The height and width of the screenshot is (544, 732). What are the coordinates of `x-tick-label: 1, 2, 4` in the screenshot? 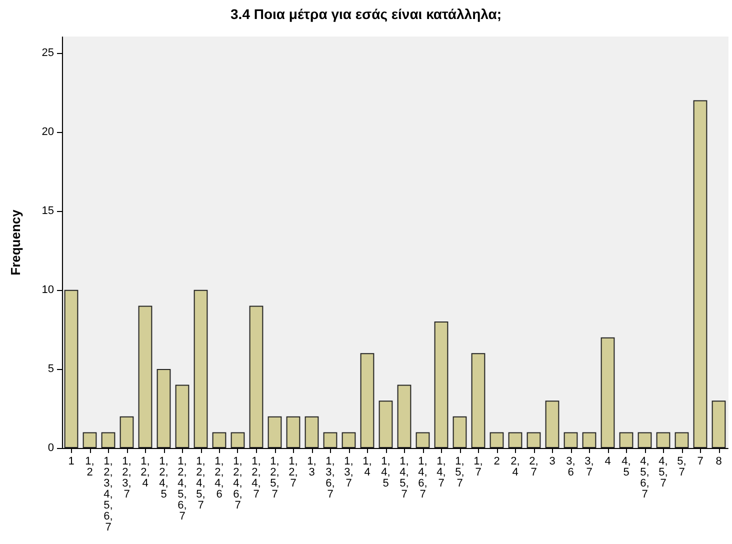 It's located at (145, 473).